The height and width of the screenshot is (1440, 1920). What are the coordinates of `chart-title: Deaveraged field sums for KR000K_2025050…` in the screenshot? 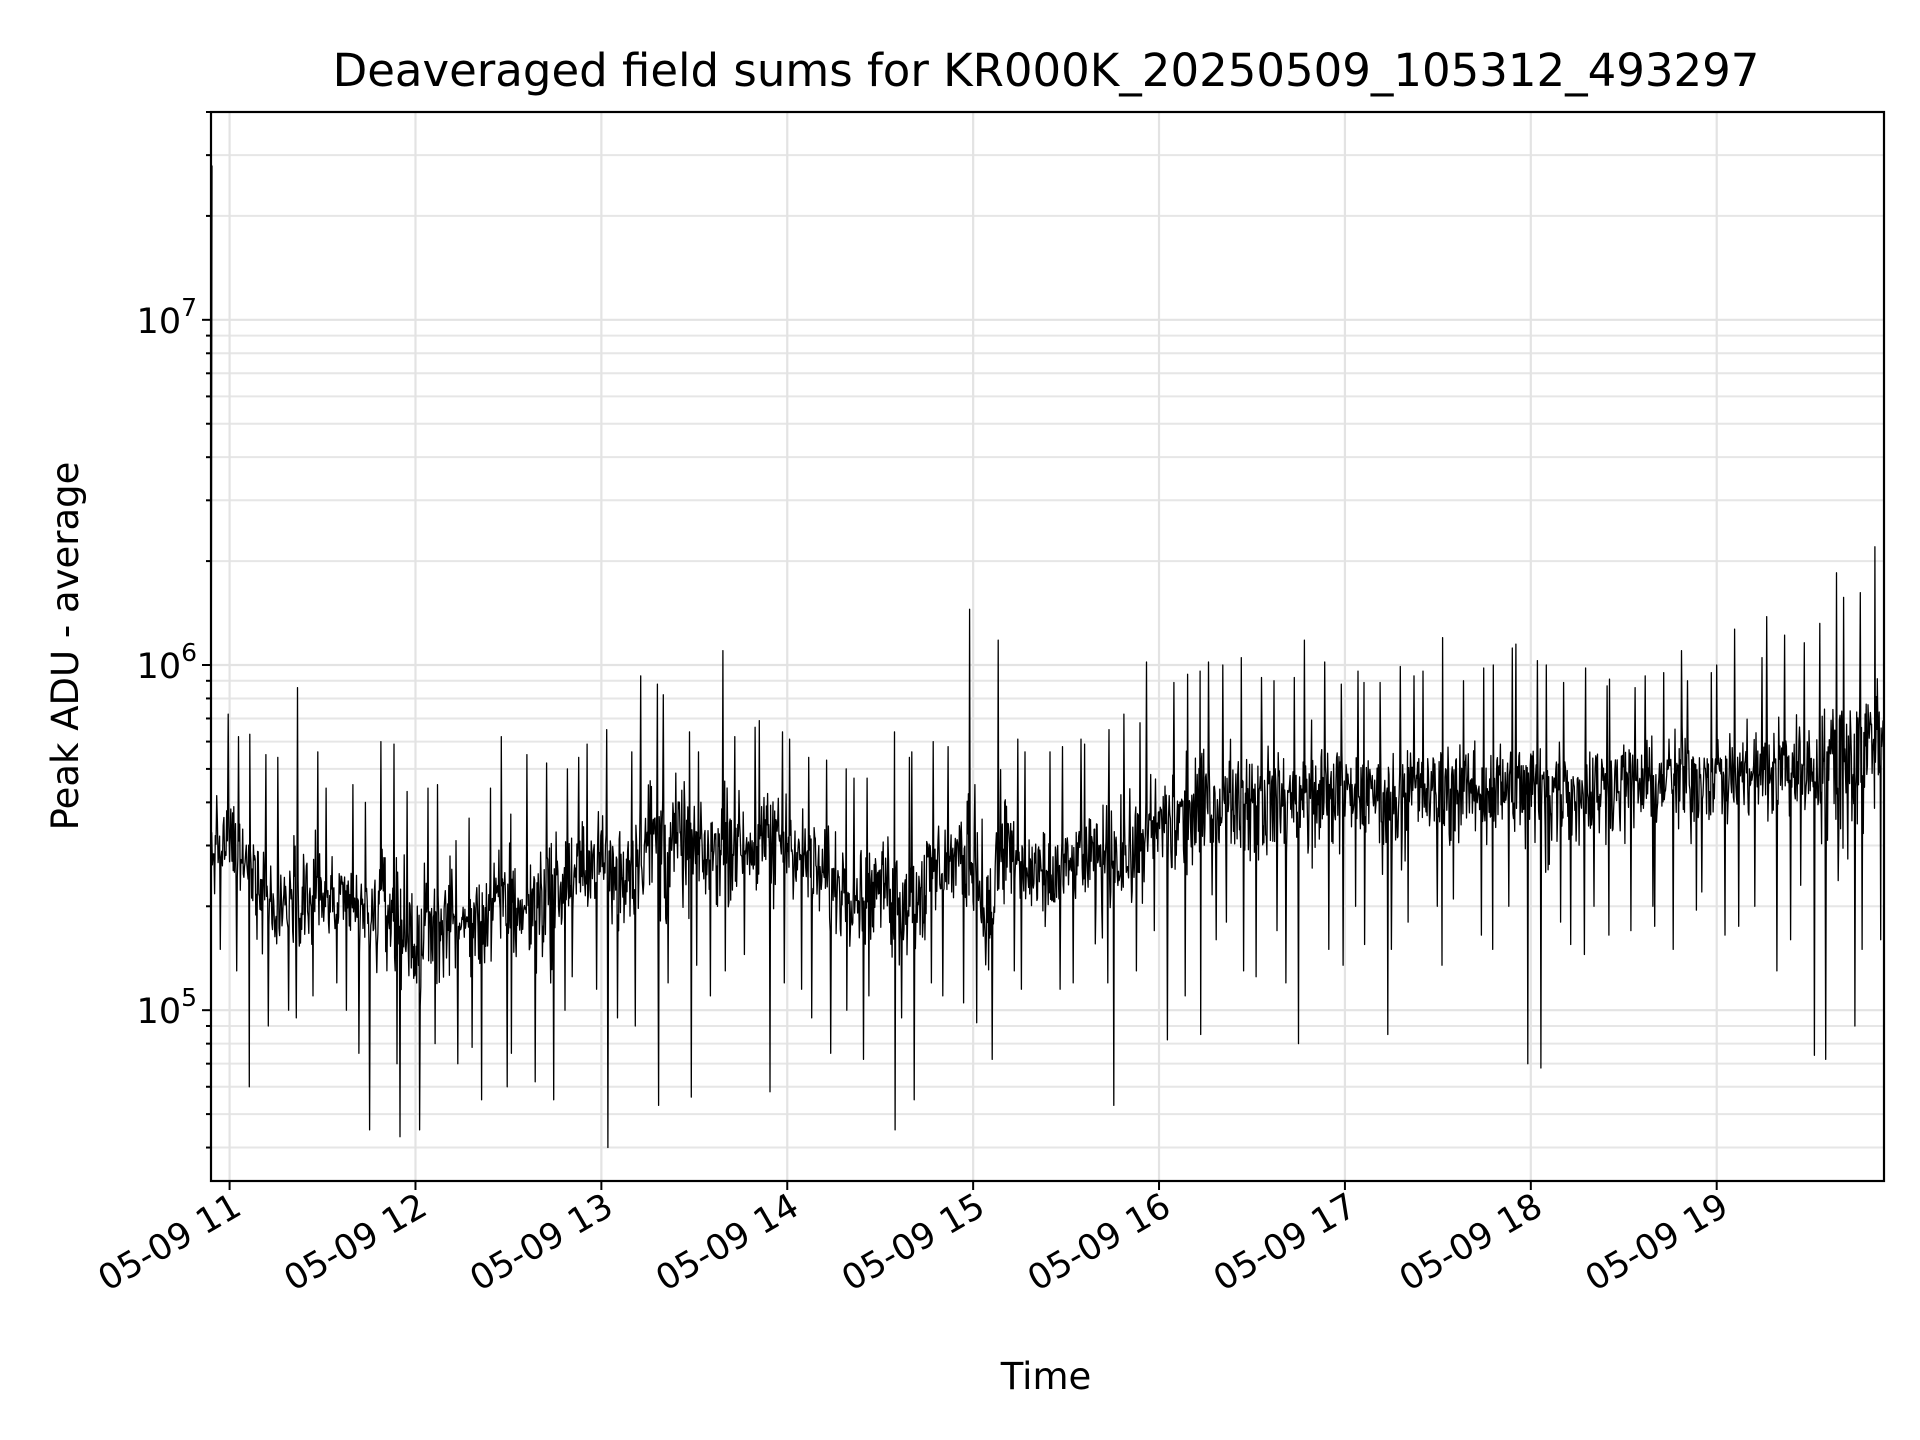 It's located at (1046, 70).